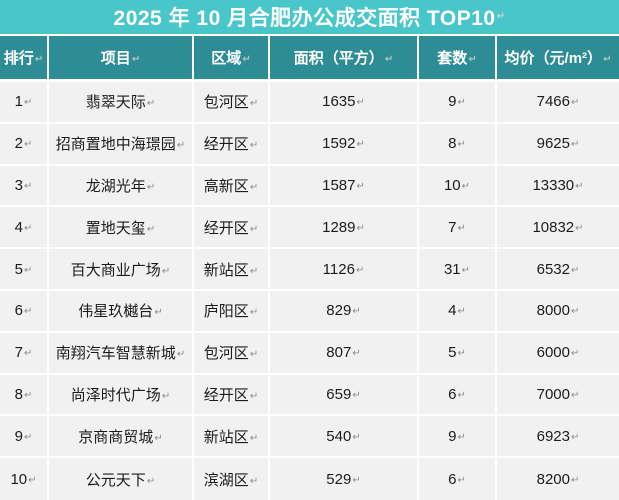 Image resolution: width=619 pixels, height=500 pixels. I want to click on cell-area: 529↵, so click(344, 479).